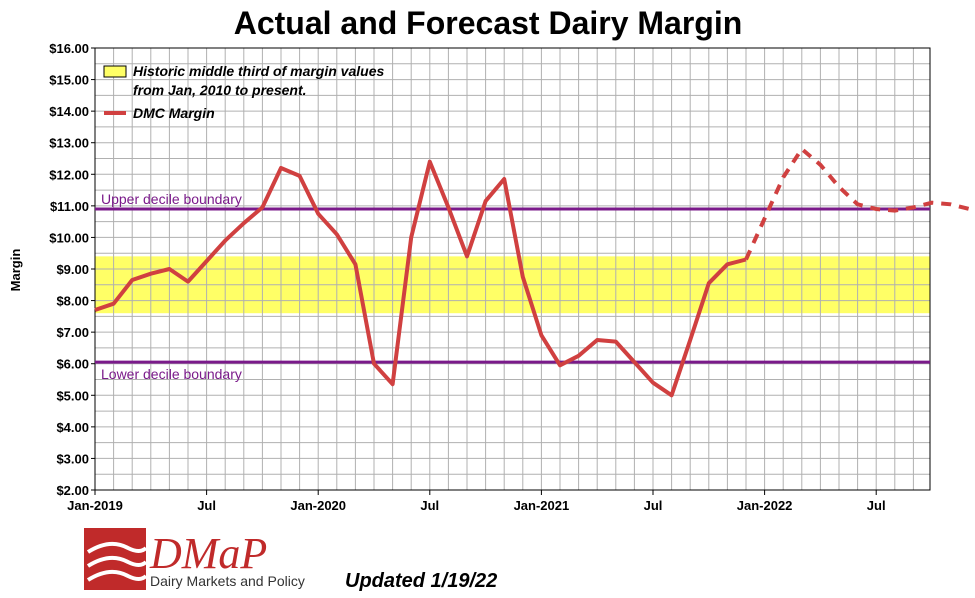 The height and width of the screenshot is (598, 975). Describe the element at coordinates (857, 203) in the screenshot. I see `dmc-margin-forecast-line` at that location.